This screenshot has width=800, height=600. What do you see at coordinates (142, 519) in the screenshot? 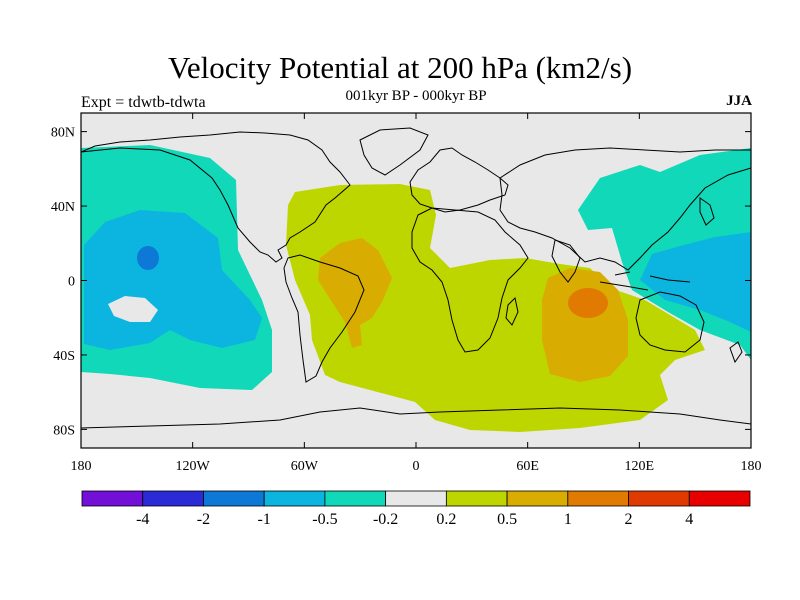
I see `colorbar-label: -4` at bounding box center [142, 519].